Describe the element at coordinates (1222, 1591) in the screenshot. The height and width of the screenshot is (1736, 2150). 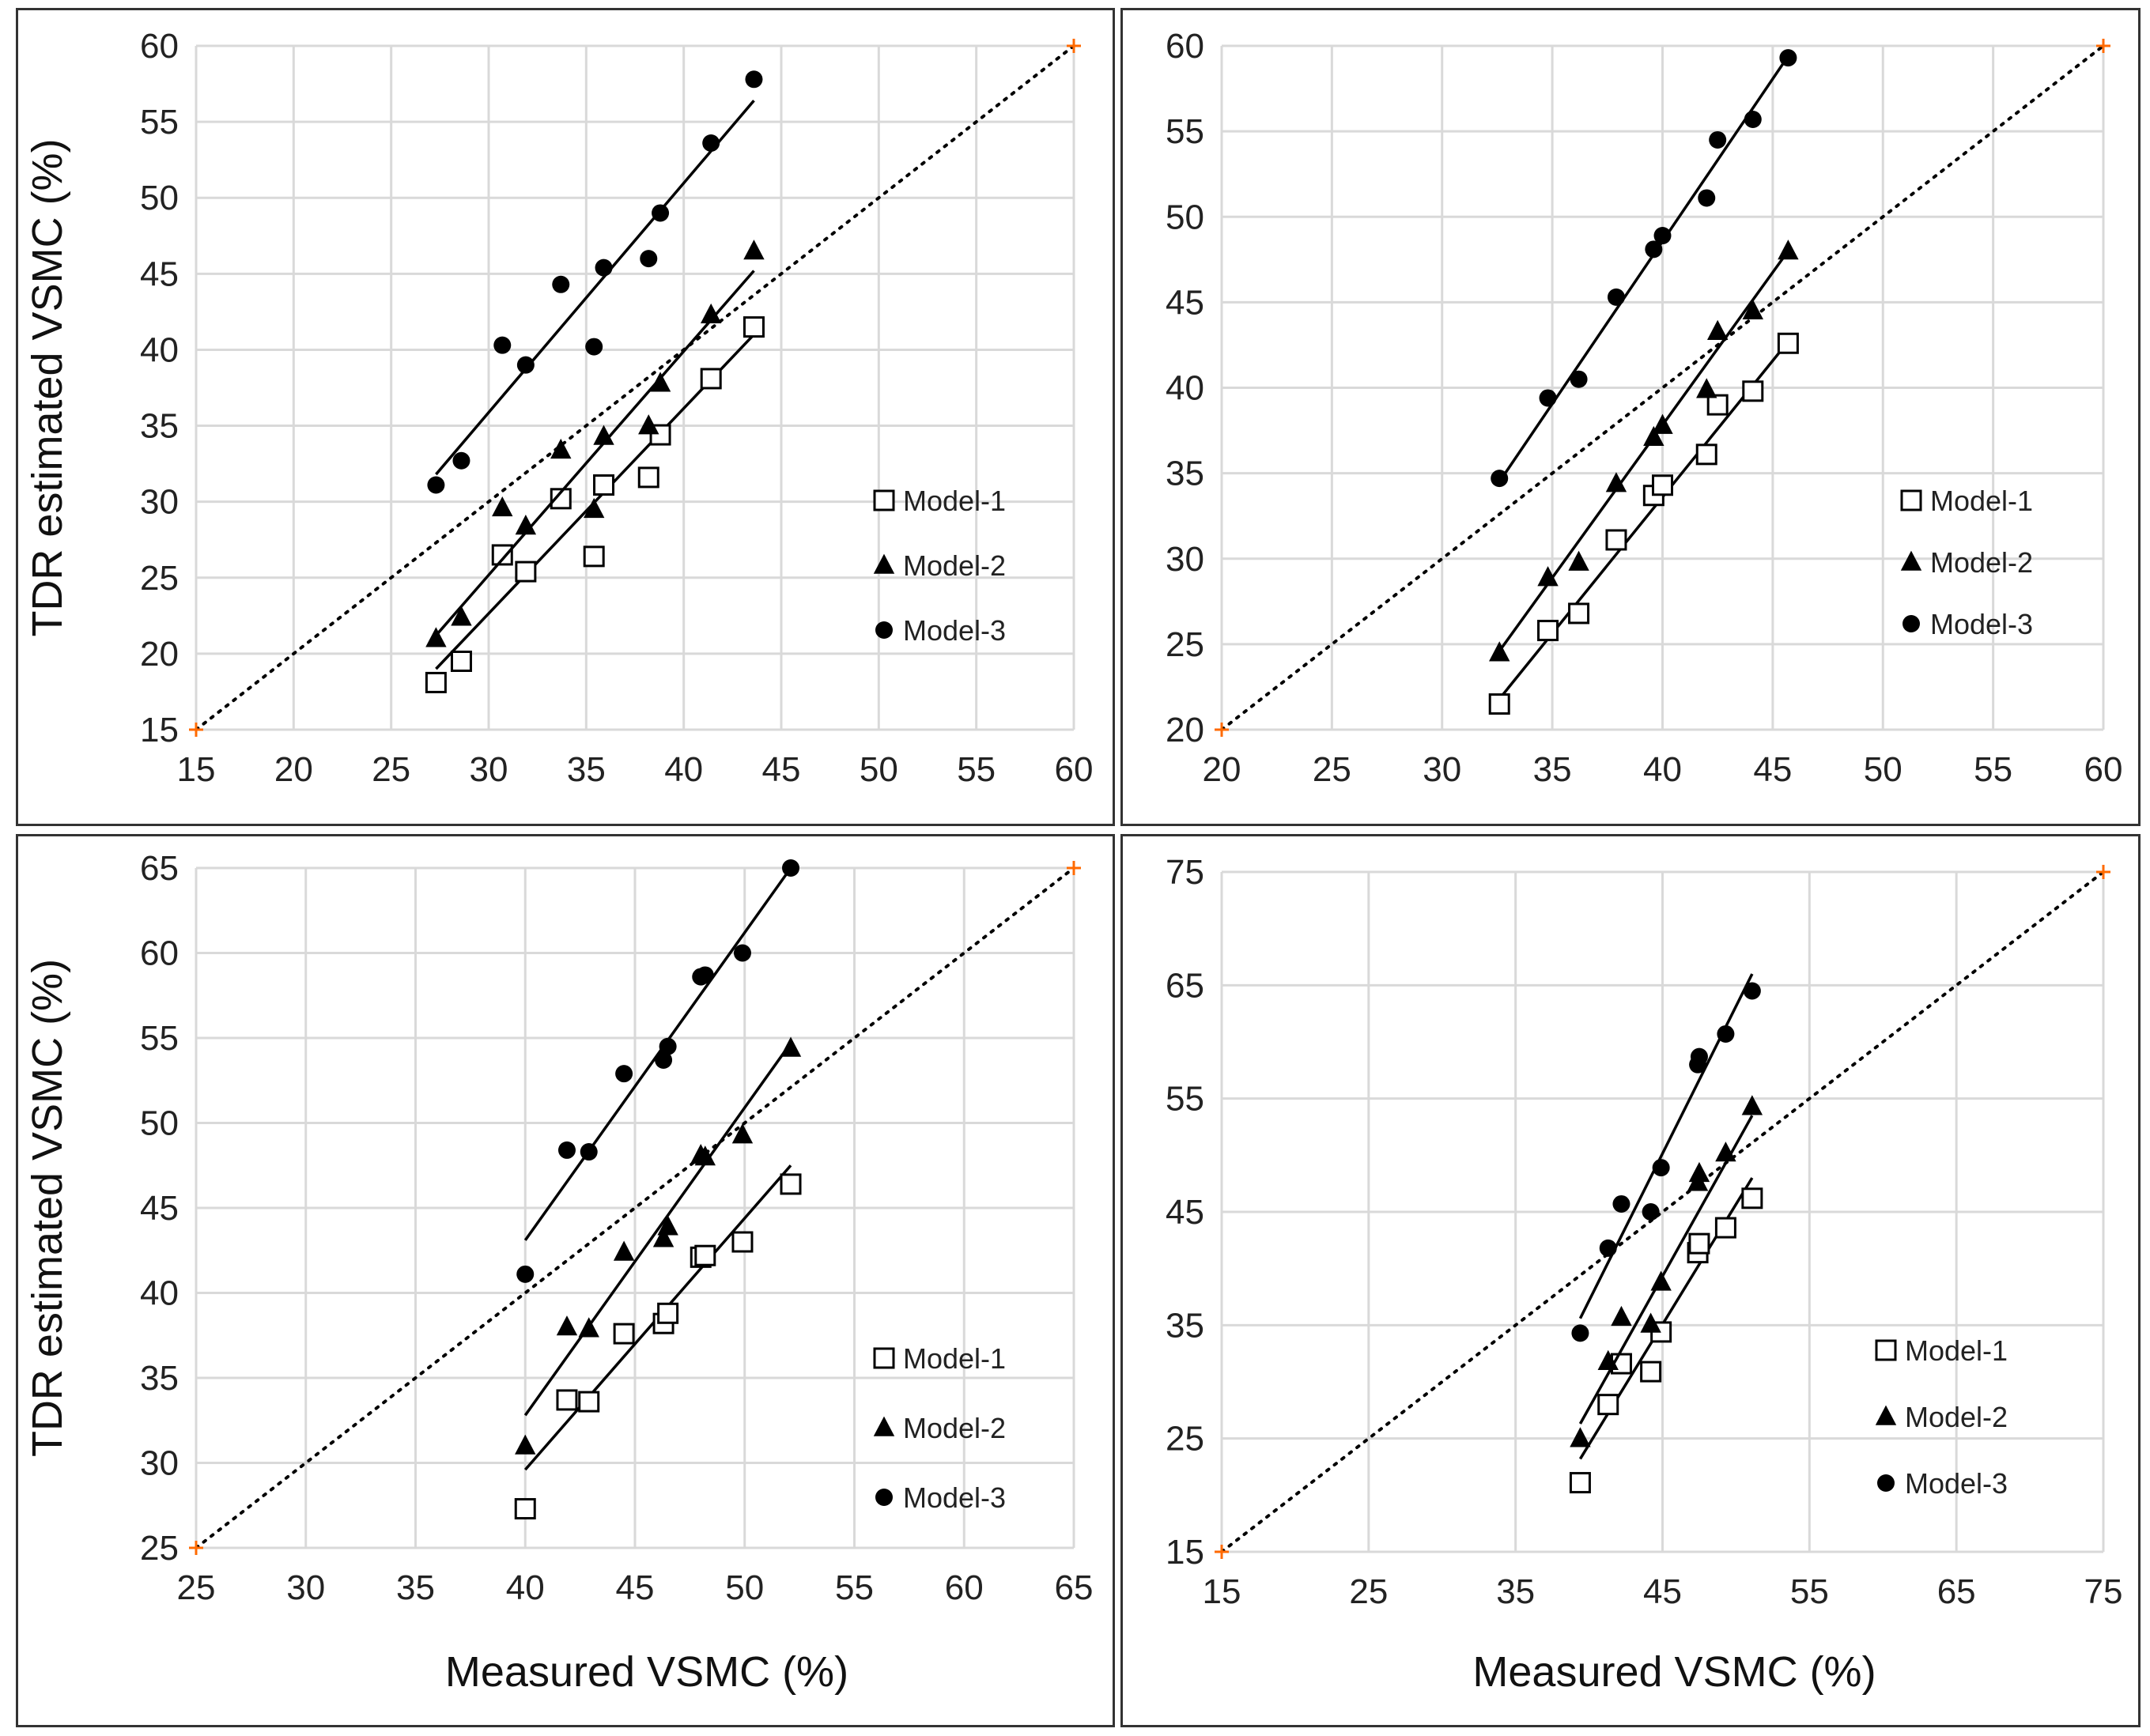
I see `x-tick-label-15: 15` at that location.